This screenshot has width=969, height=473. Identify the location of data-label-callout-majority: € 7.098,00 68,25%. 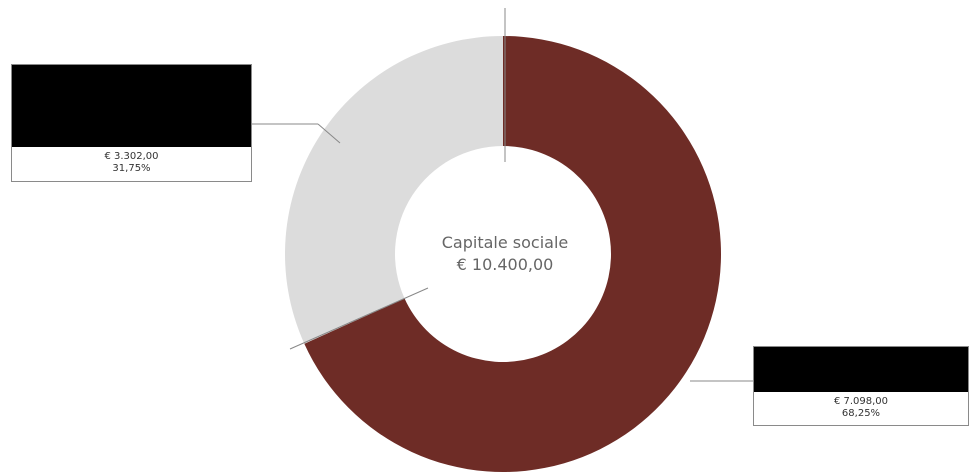
(861, 386).